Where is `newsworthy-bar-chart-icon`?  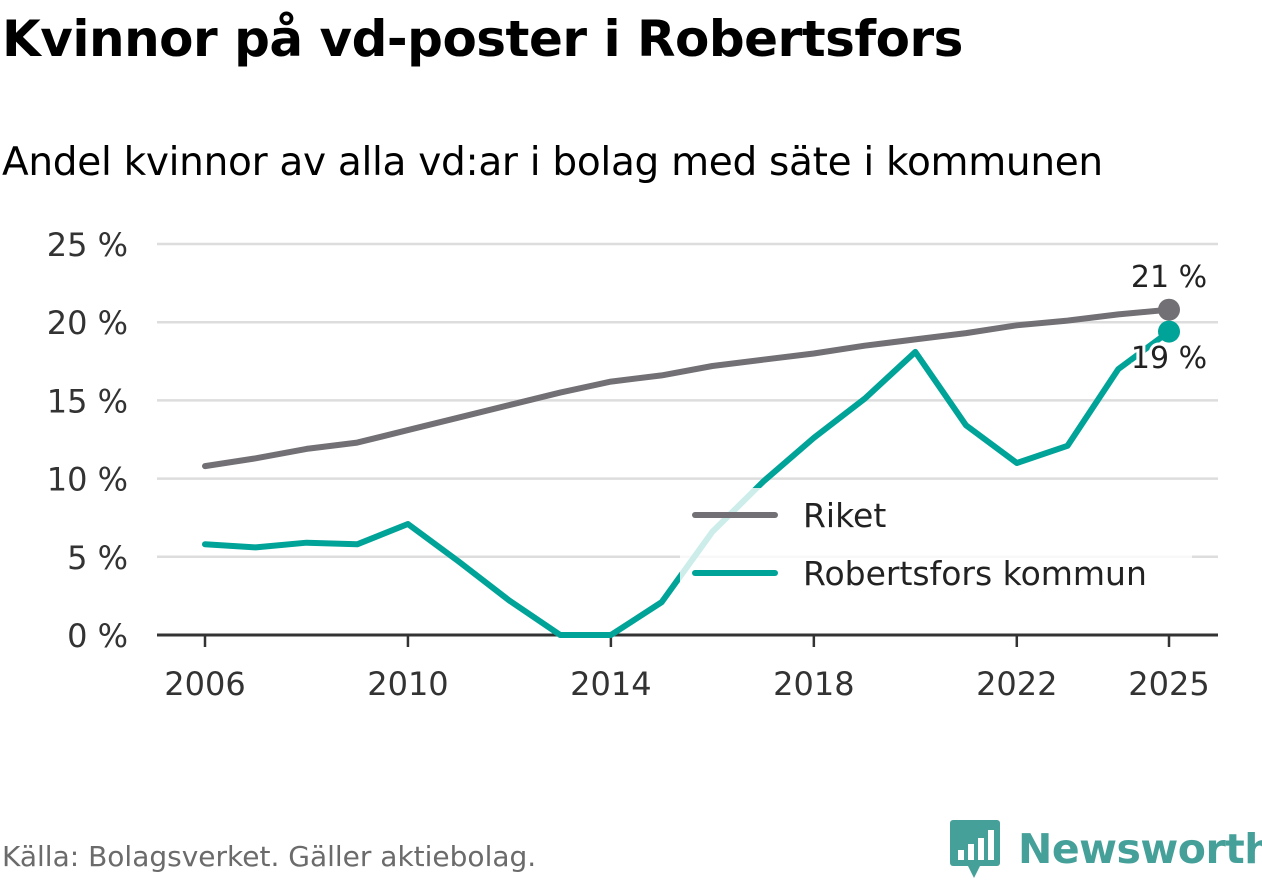 newsworthy-bar-chart-icon is located at coordinates (975, 849).